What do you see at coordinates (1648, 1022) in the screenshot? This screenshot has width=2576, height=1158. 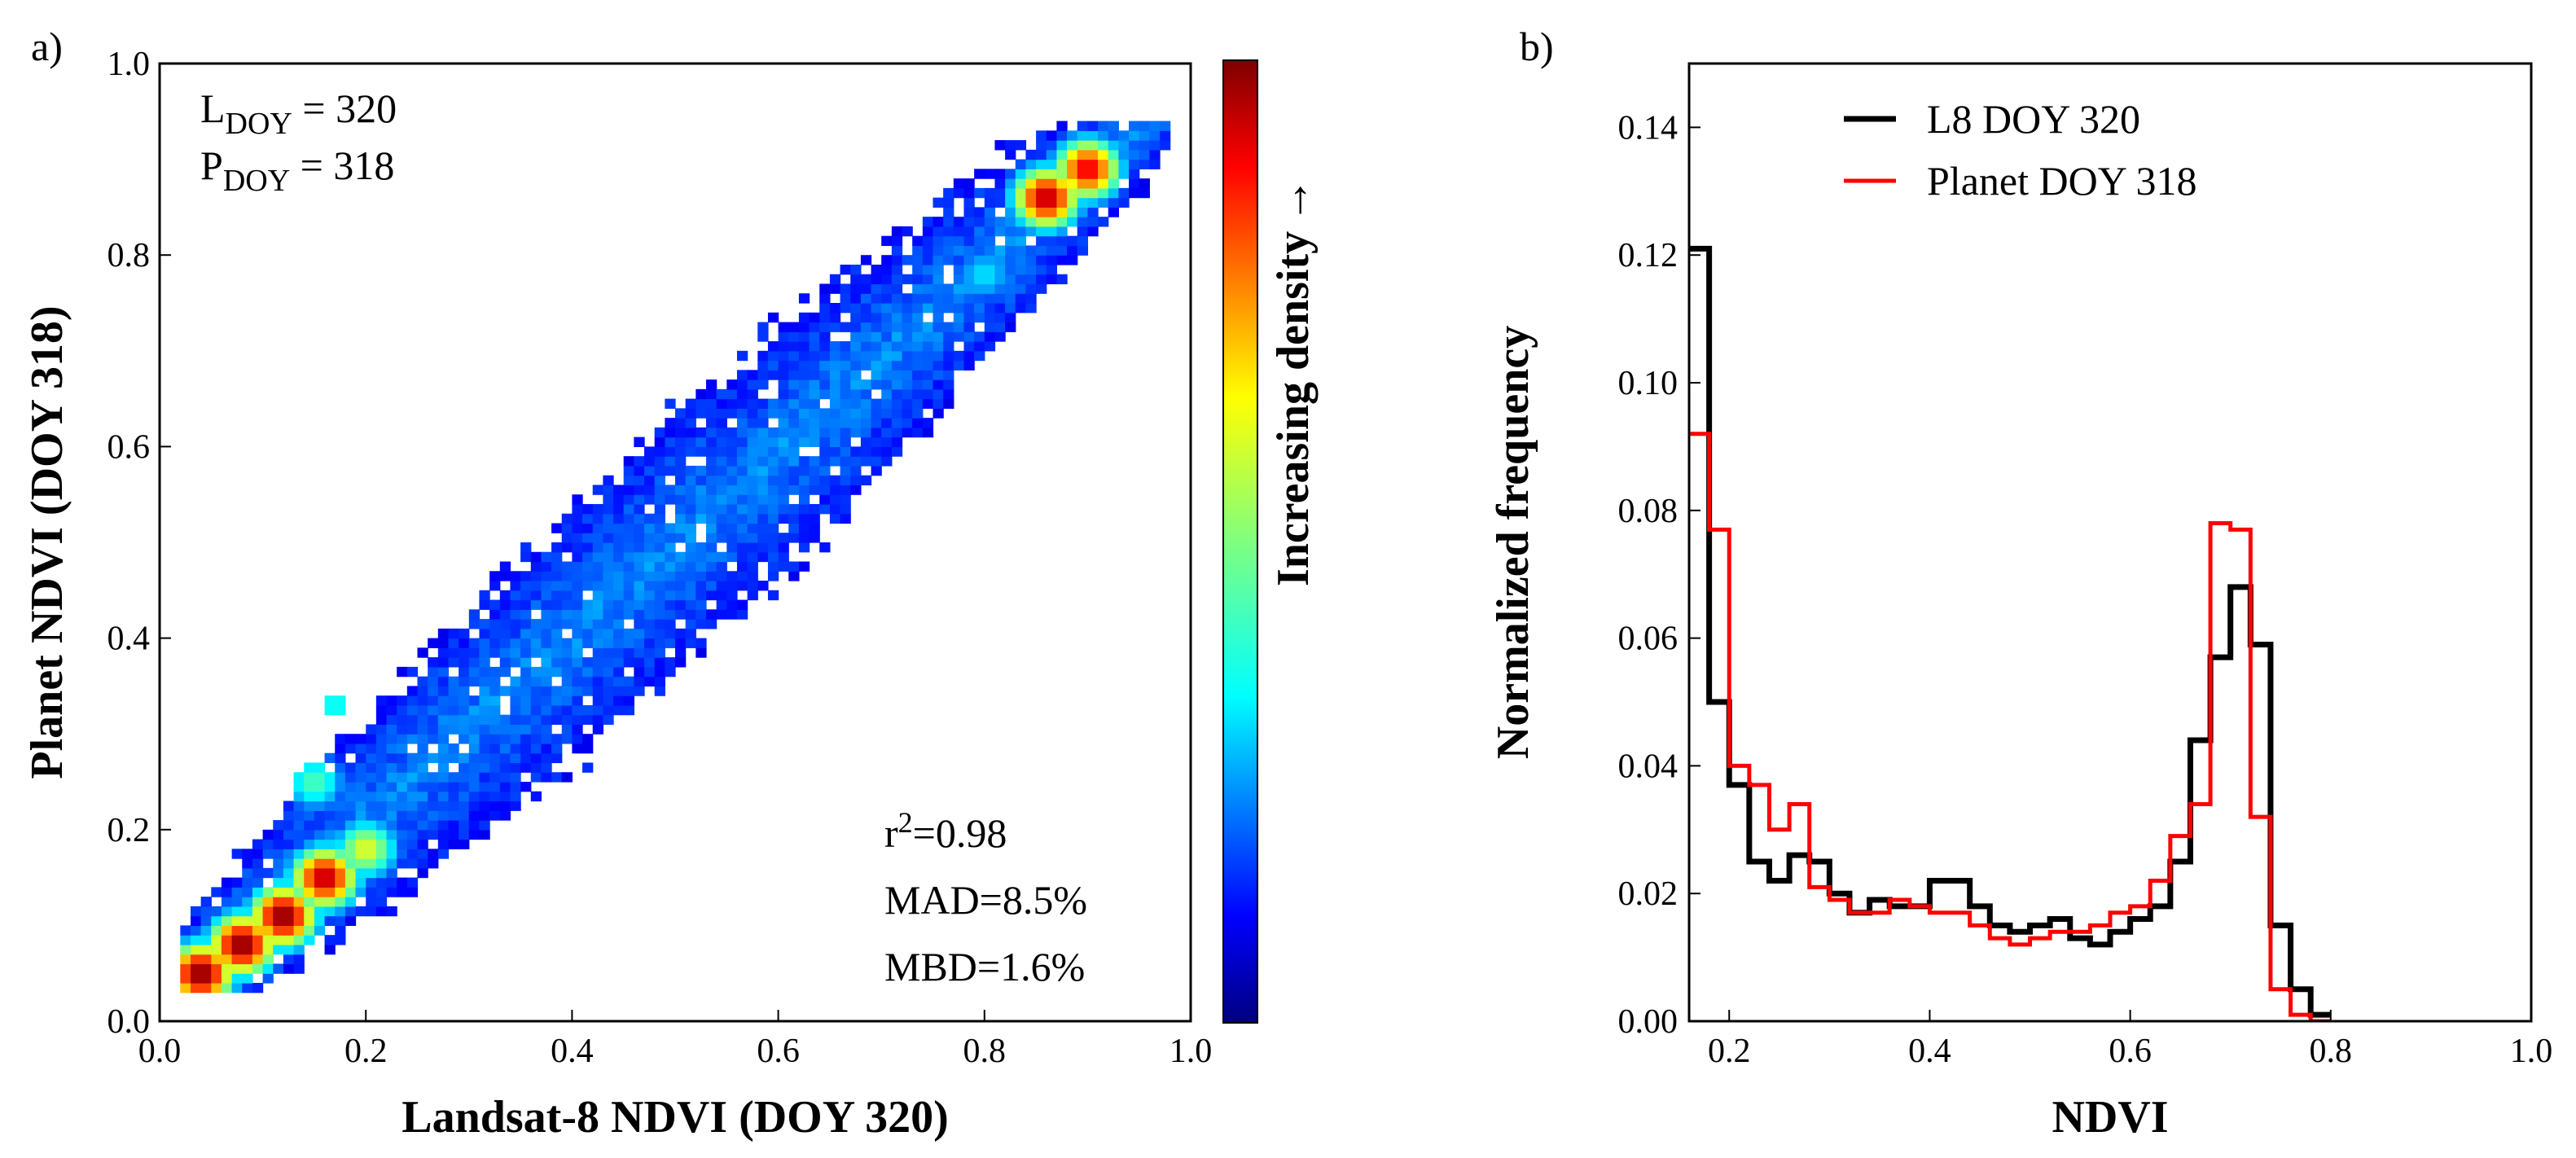 I see `y-tick-label-b: 0.00` at bounding box center [1648, 1022].